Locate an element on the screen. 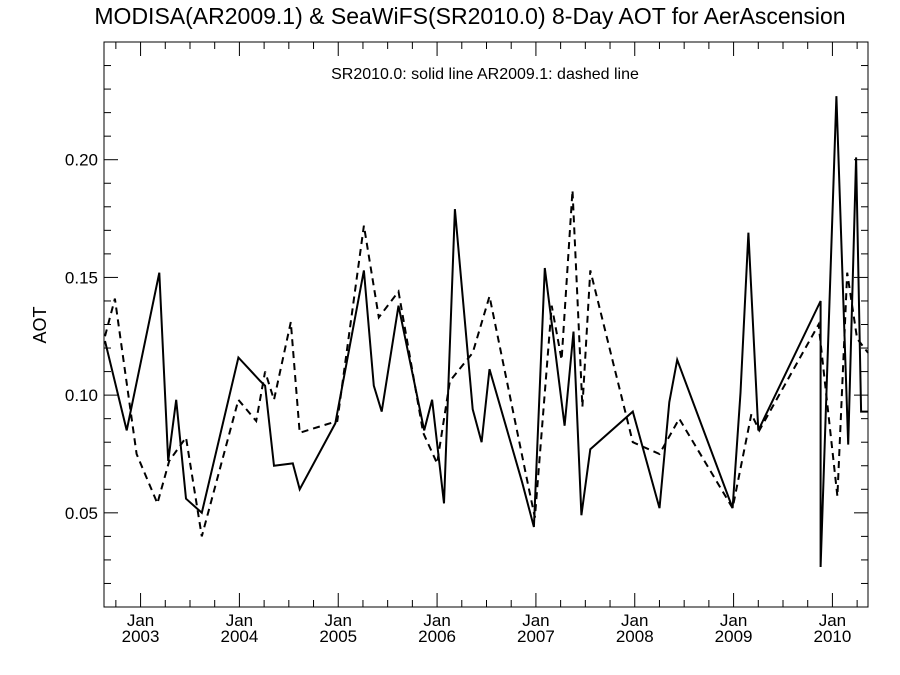 The image size is (900, 675). x-tick-year-label: 2006 is located at coordinates (437, 636).